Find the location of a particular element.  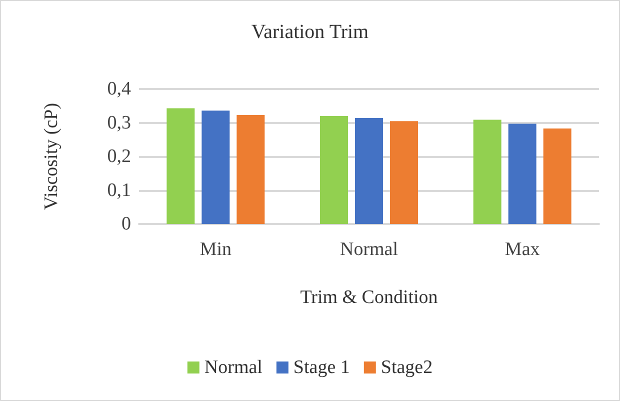

x-tick-label: Normal is located at coordinates (369, 249).